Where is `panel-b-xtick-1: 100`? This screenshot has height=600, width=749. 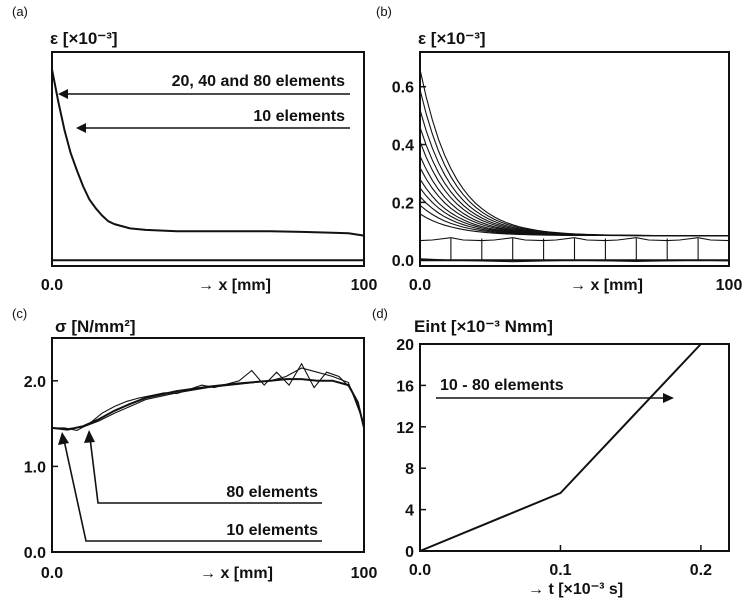
panel-b-xtick-1: 100 is located at coordinates (729, 285).